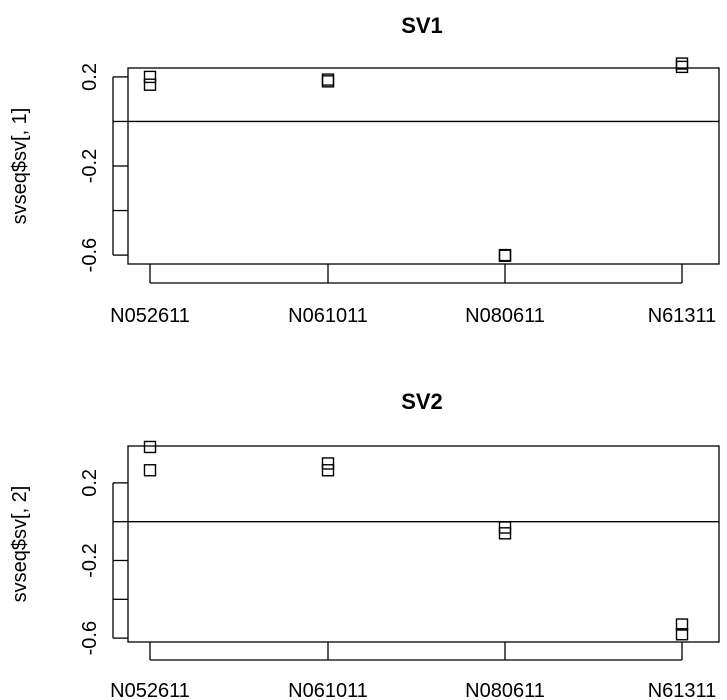  I want to click on y-axis-label: svseq$sv[, 2], so click(20, 544).